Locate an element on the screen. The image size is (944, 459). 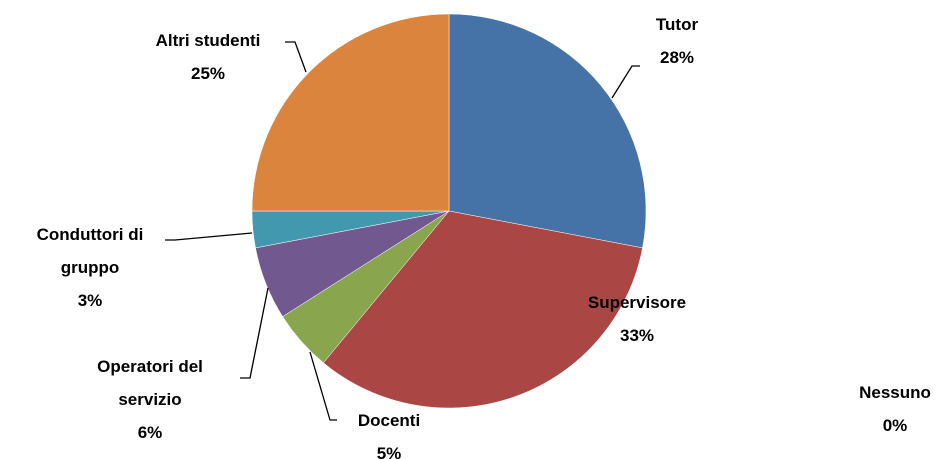
percent-label: 3% is located at coordinates (90, 300).